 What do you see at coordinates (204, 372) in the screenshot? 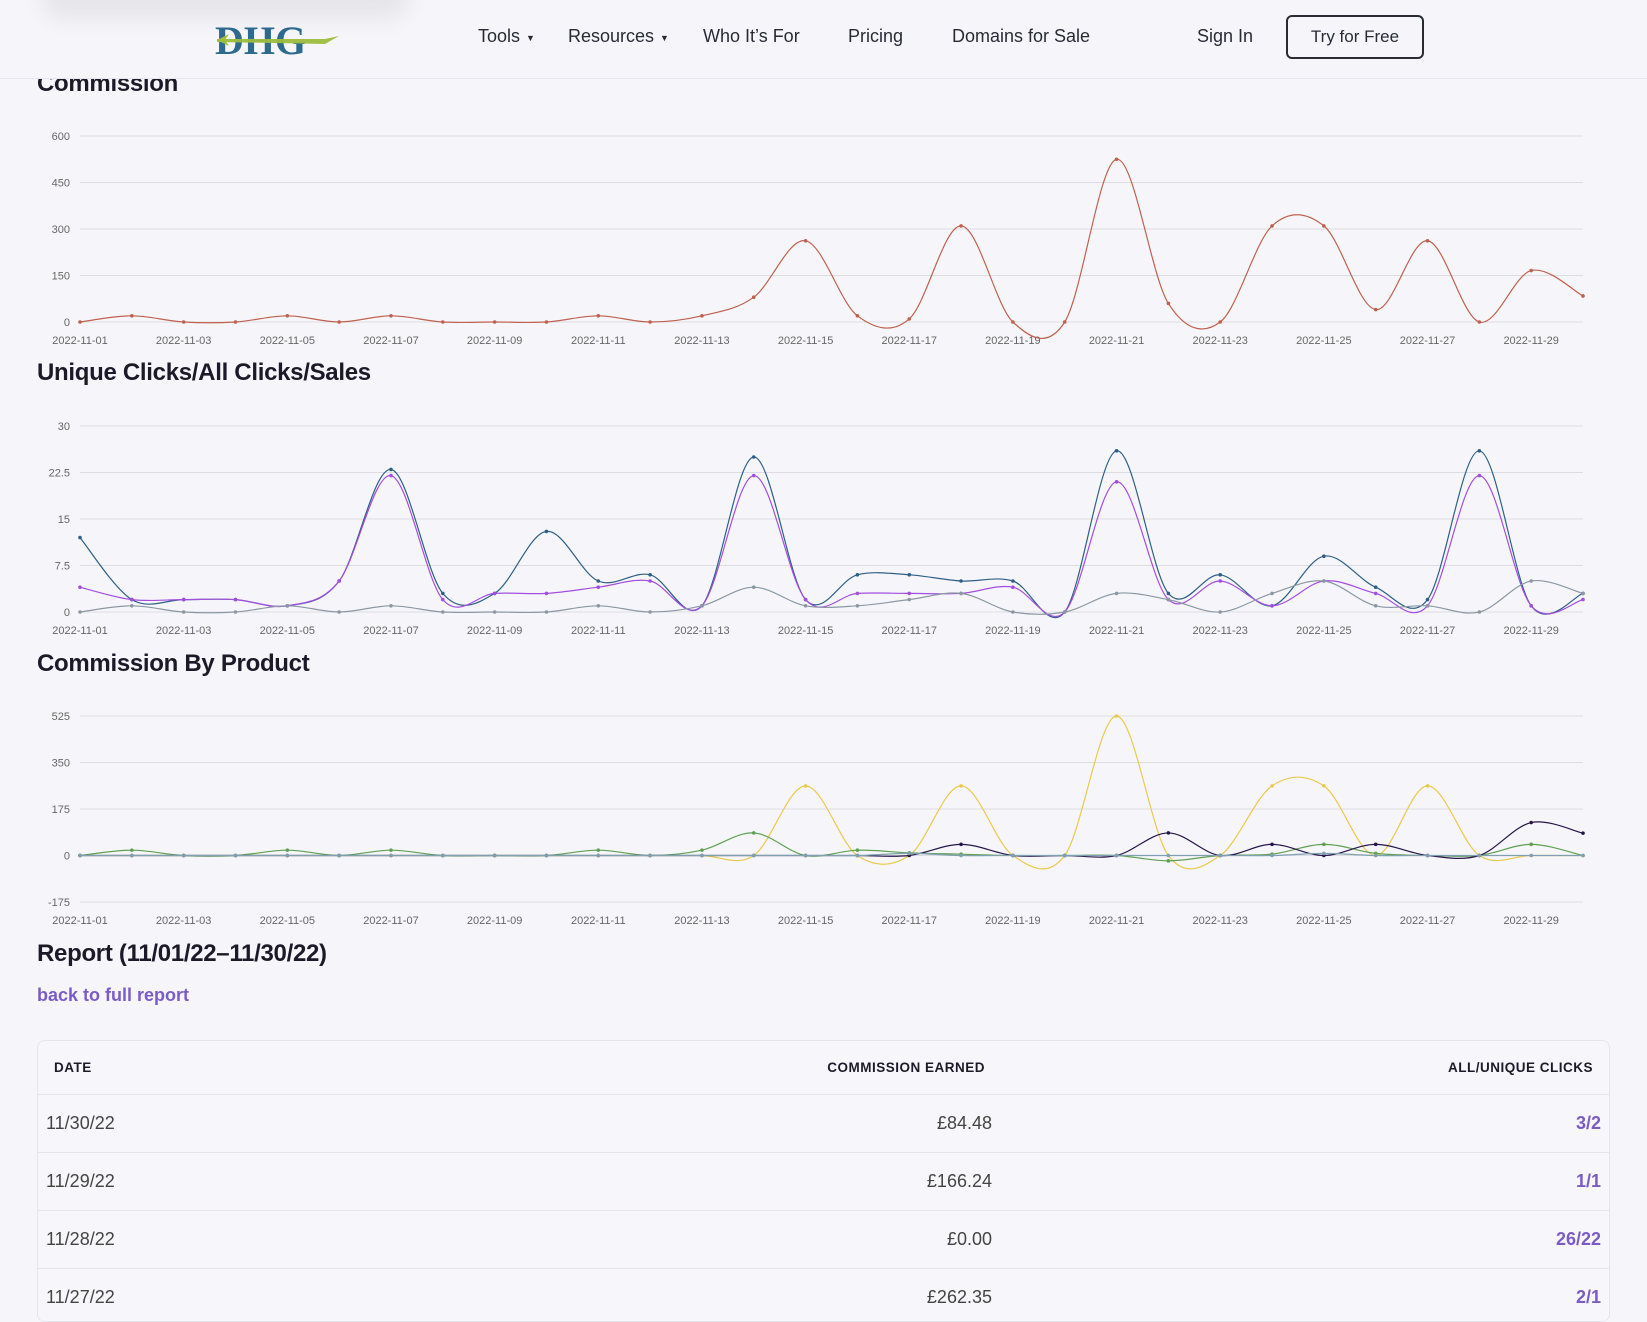
I see `clicks-title: Unique Clicks/All Clicks/Sales` at bounding box center [204, 372].